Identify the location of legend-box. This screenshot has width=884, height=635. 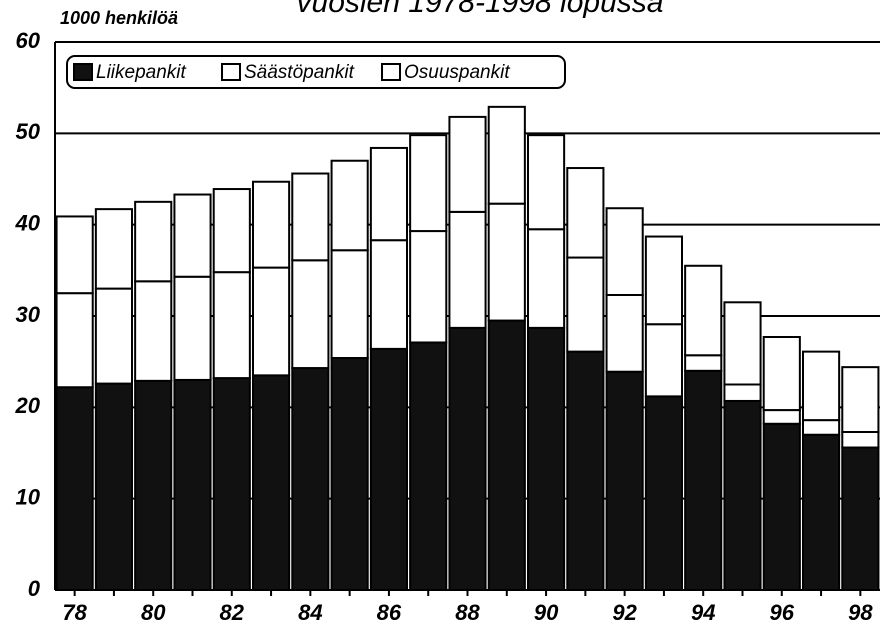
(316, 72).